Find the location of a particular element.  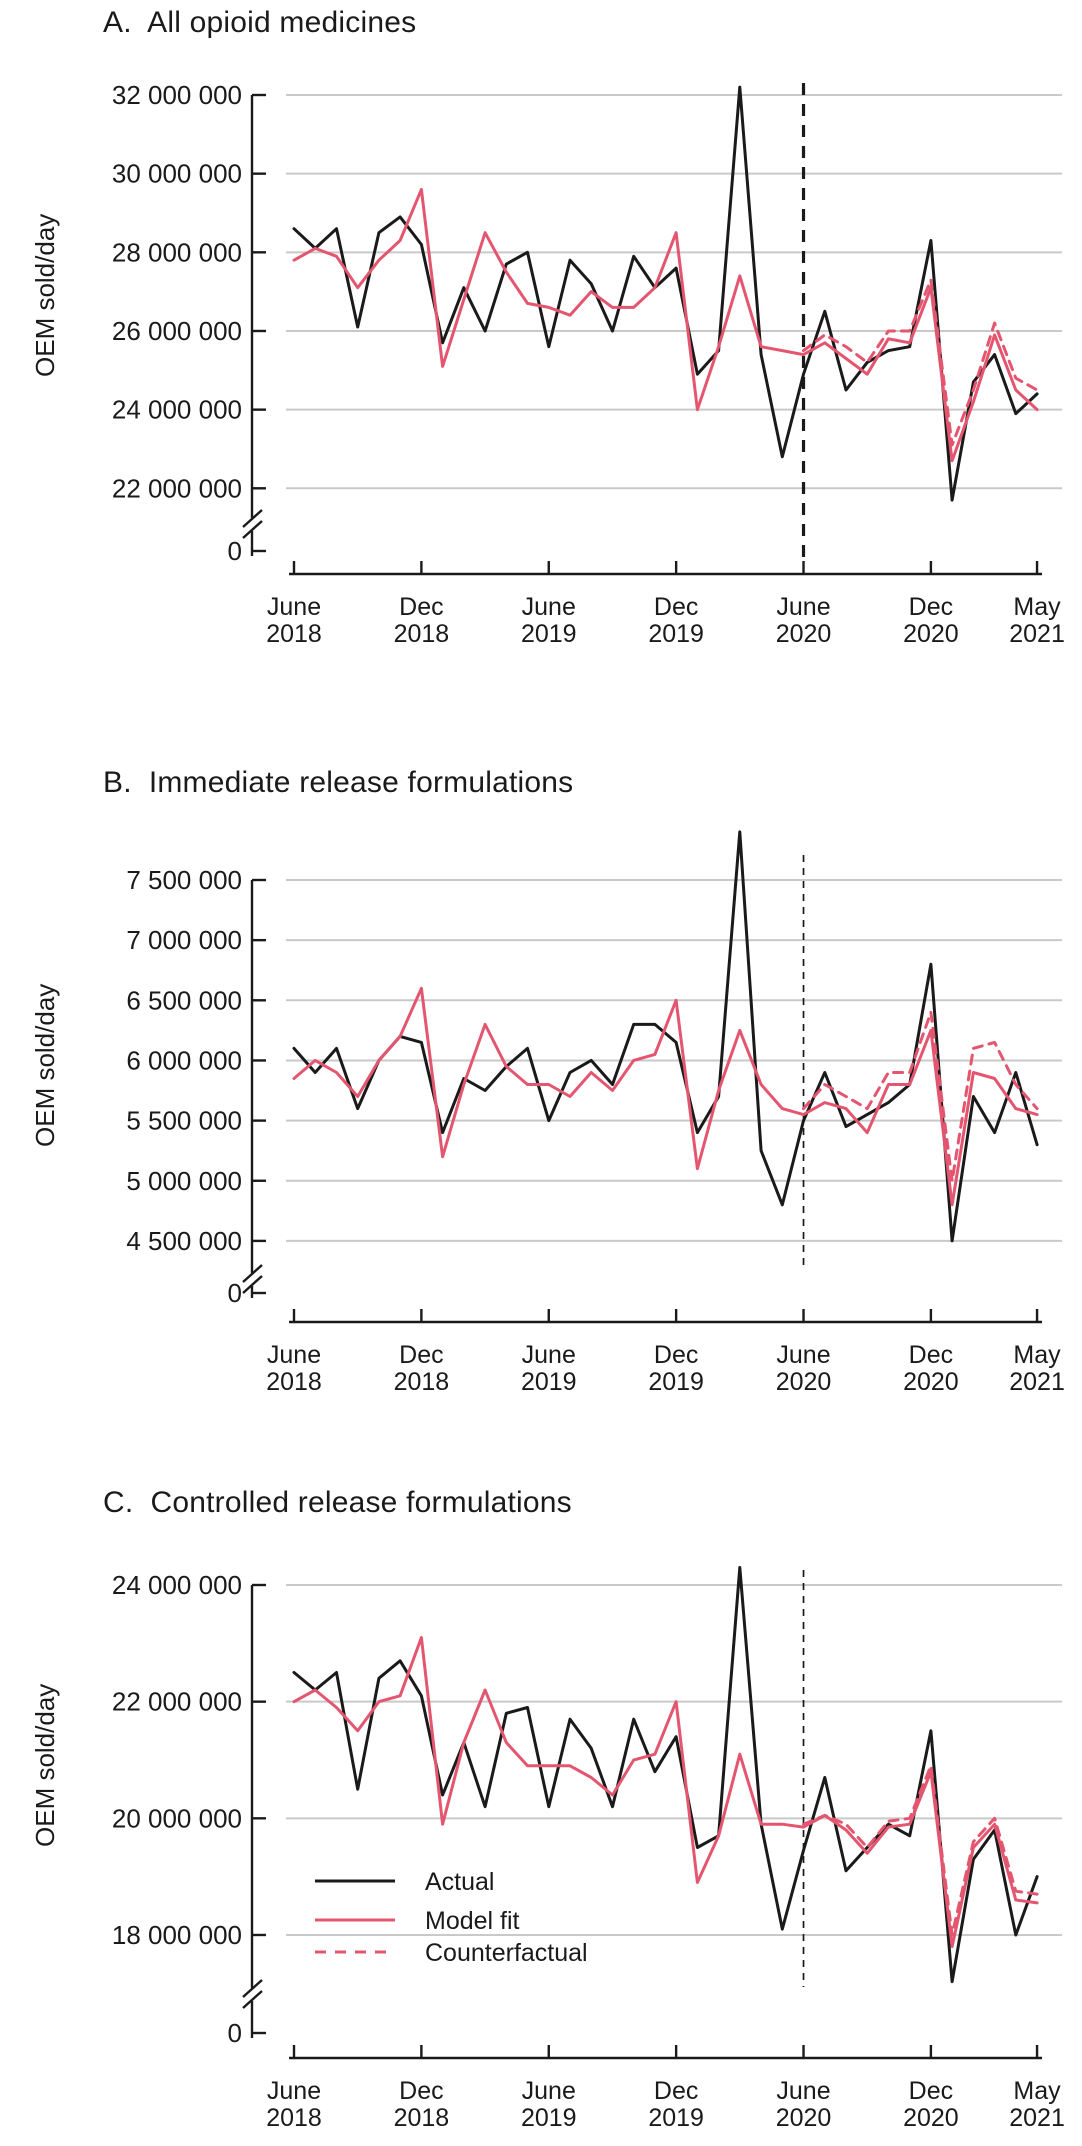

y-tick-label: 18 000 000 is located at coordinates (177, 1935).